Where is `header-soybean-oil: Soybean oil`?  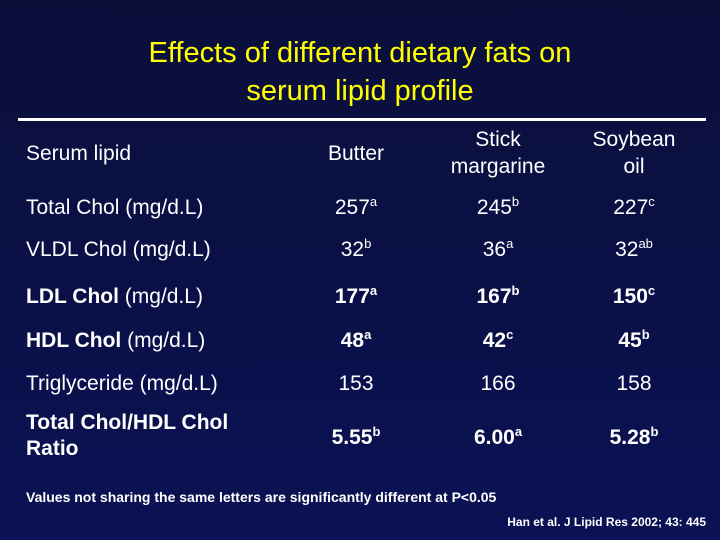
header-soybean-oil: Soybean oil is located at coordinates (634, 153).